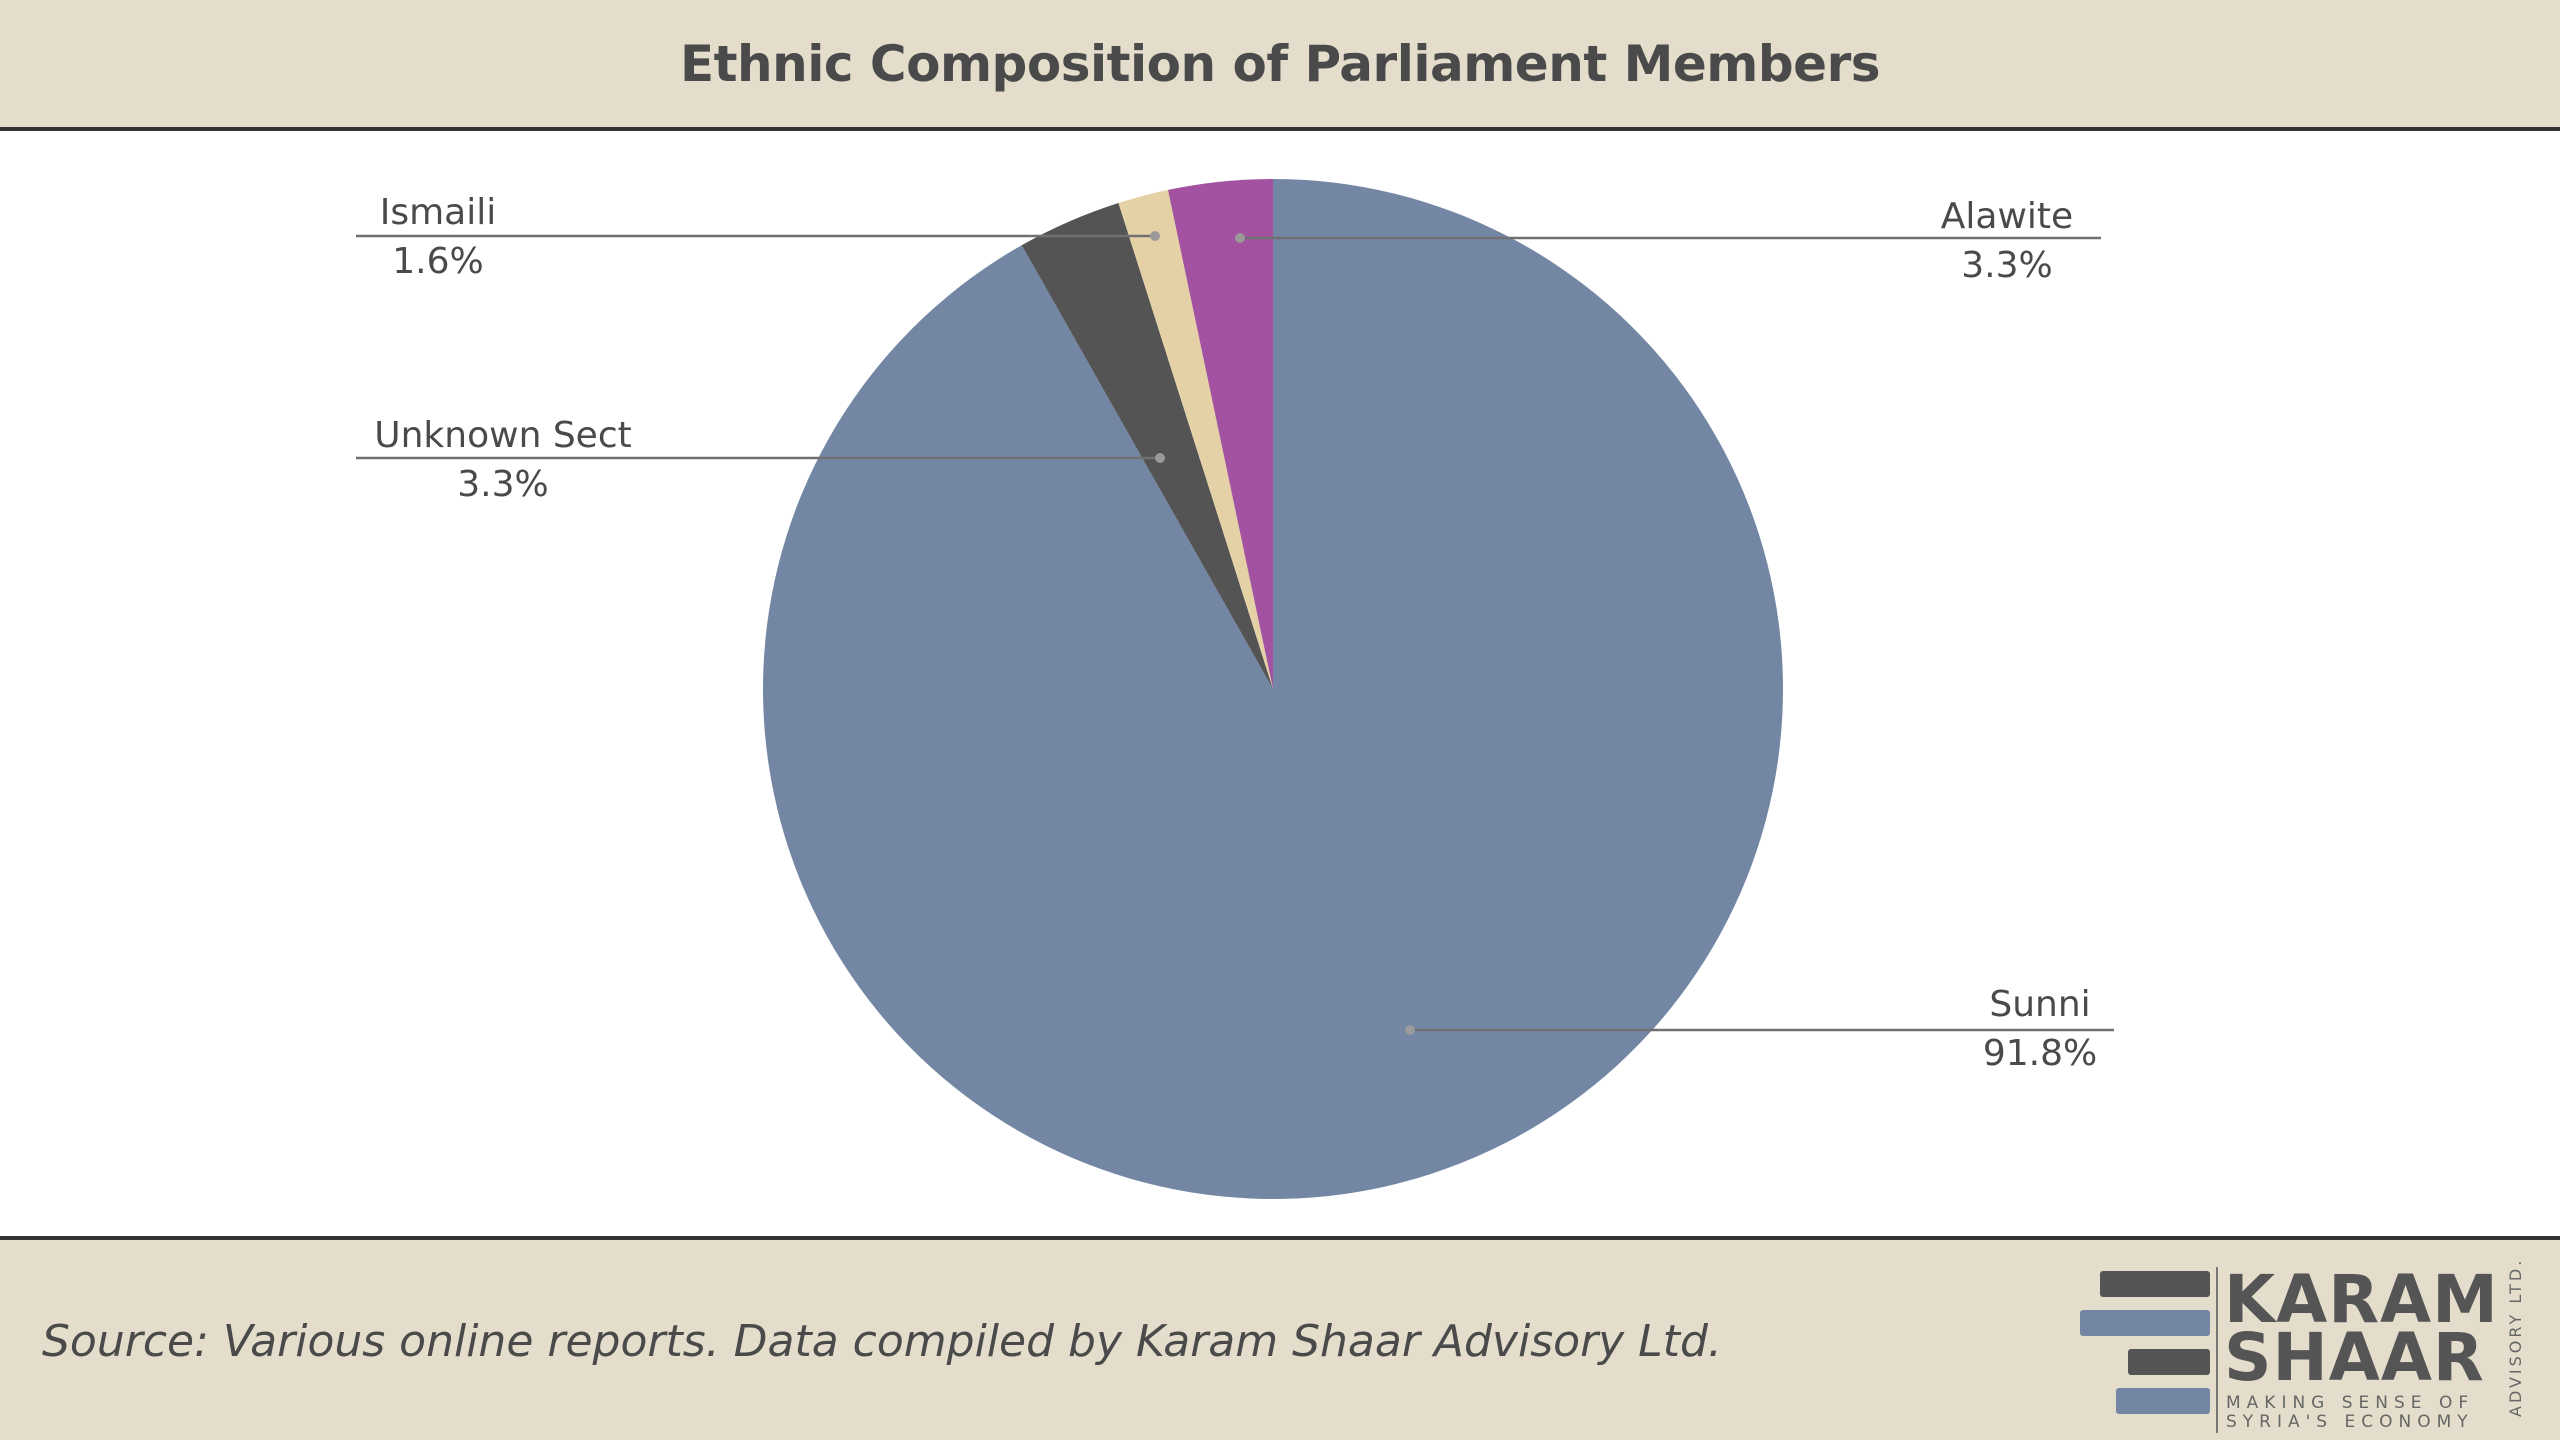  Describe the element at coordinates (2040, 1053) in the screenshot. I see `slice-value-sunni: 91.8%` at that location.